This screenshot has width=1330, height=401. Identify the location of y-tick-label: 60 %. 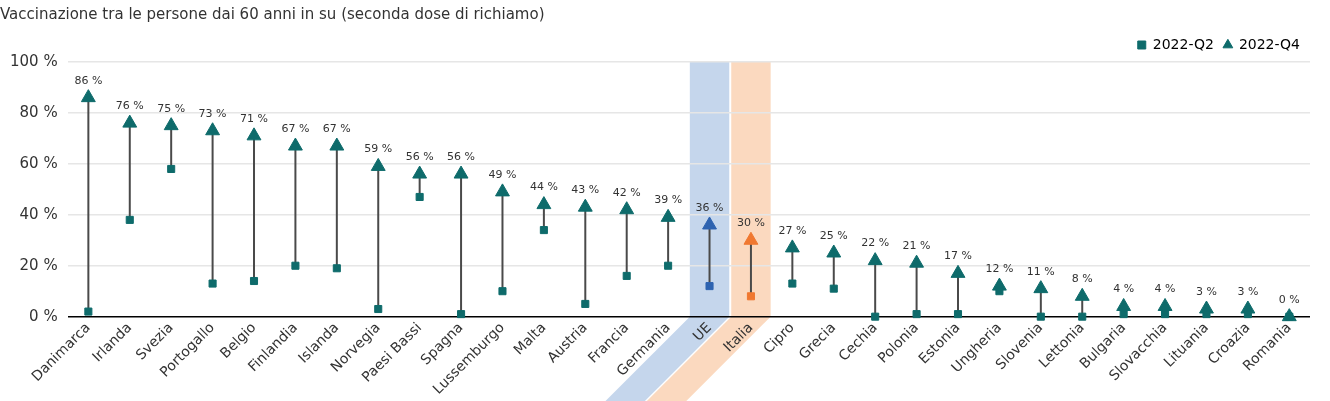
(38, 162).